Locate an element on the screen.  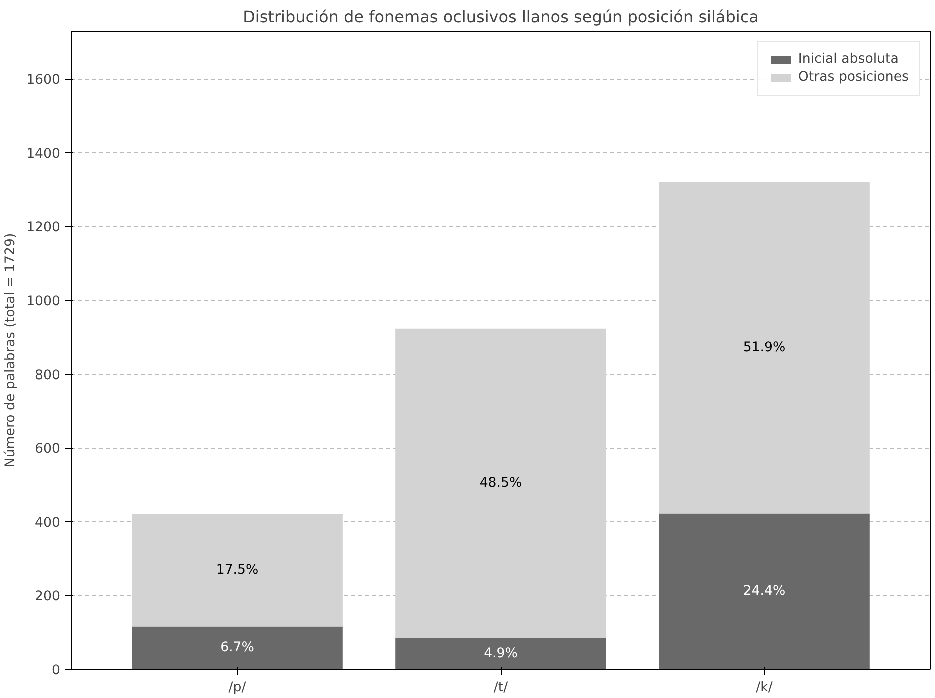
y-tick-label: 1200 is located at coordinates (43, 228).